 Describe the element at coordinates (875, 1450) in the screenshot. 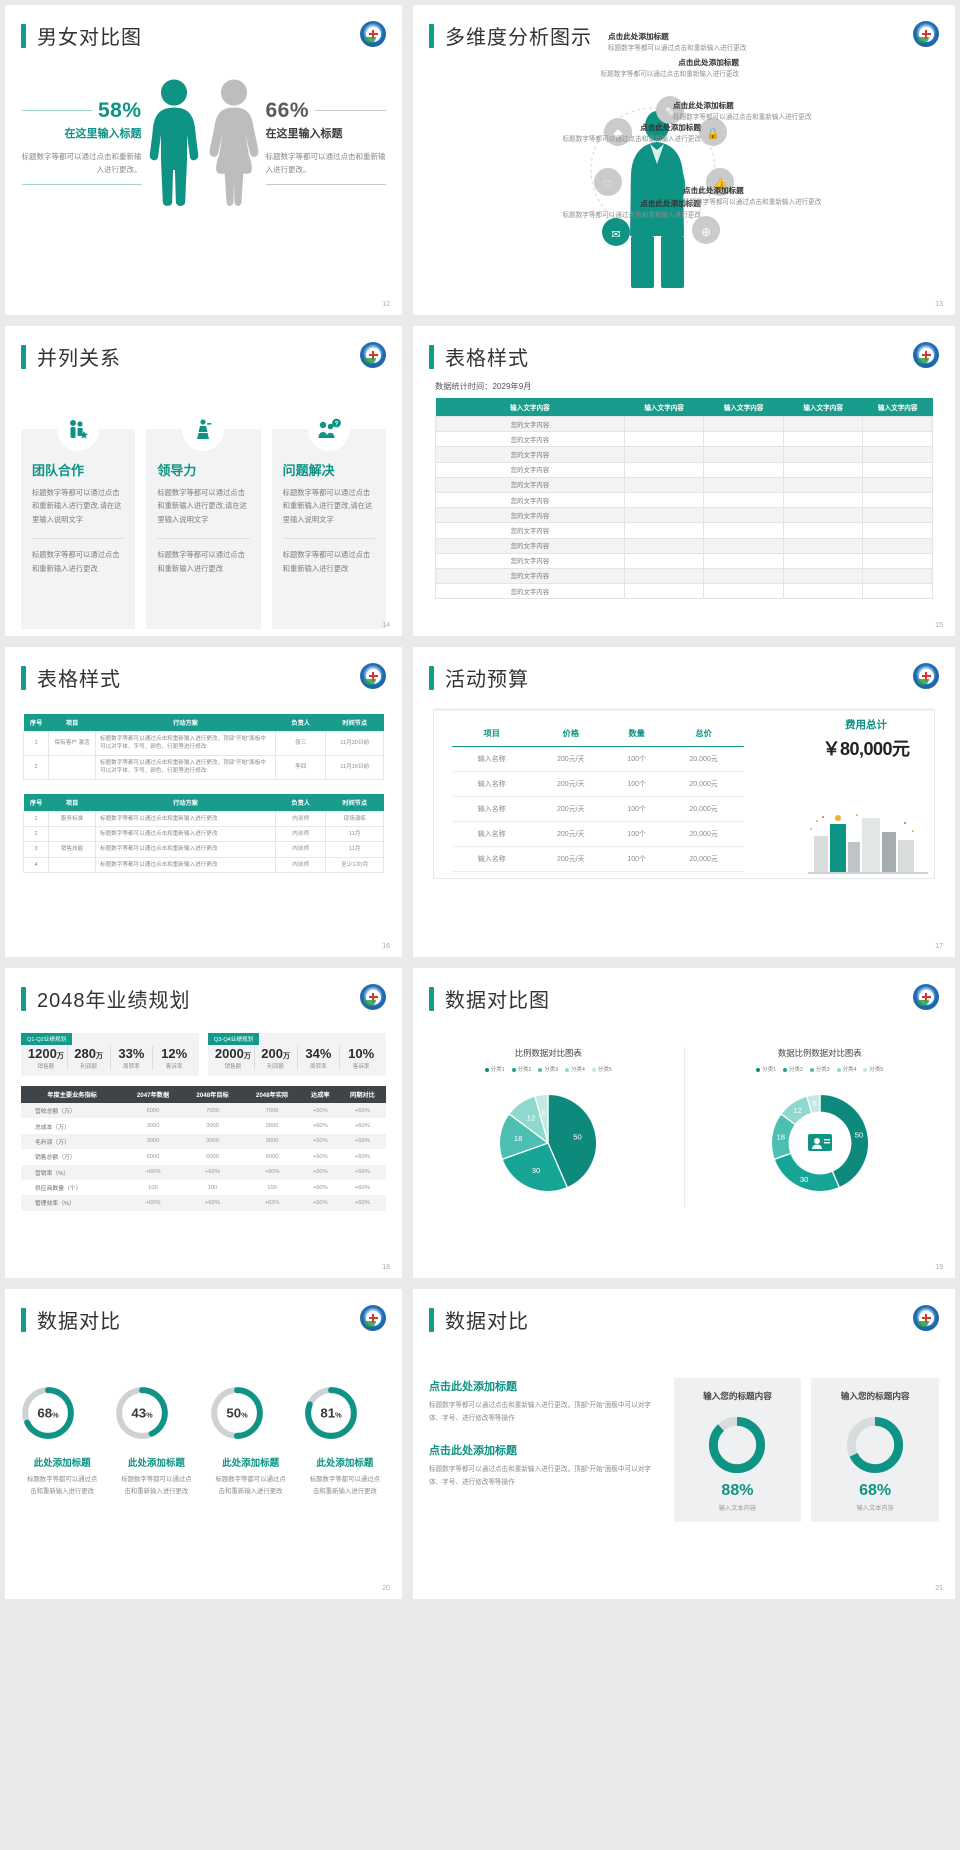

I see `stat-card-2: 输入您的标题内容 68% 输入文本内容` at that location.